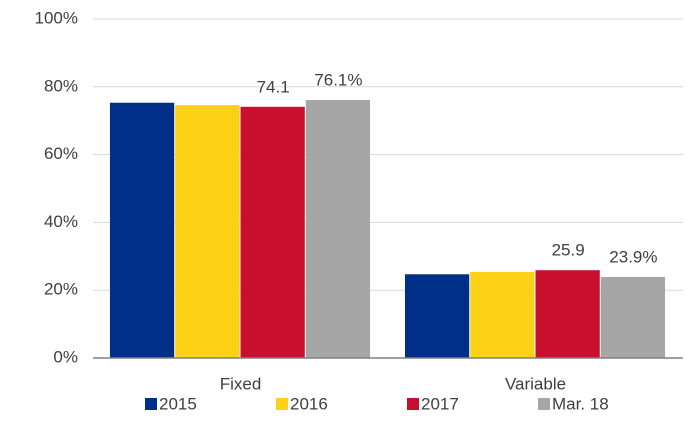  I want to click on y-tick-label: 40%, so click(61, 221).